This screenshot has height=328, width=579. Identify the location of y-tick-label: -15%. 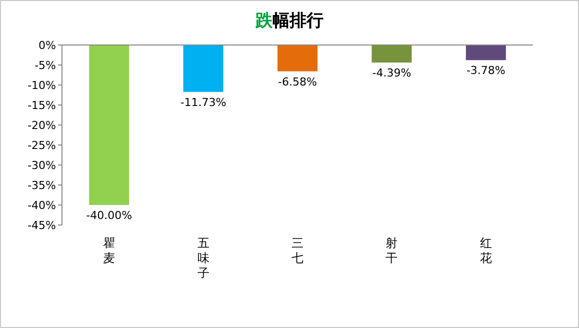
(42, 105).